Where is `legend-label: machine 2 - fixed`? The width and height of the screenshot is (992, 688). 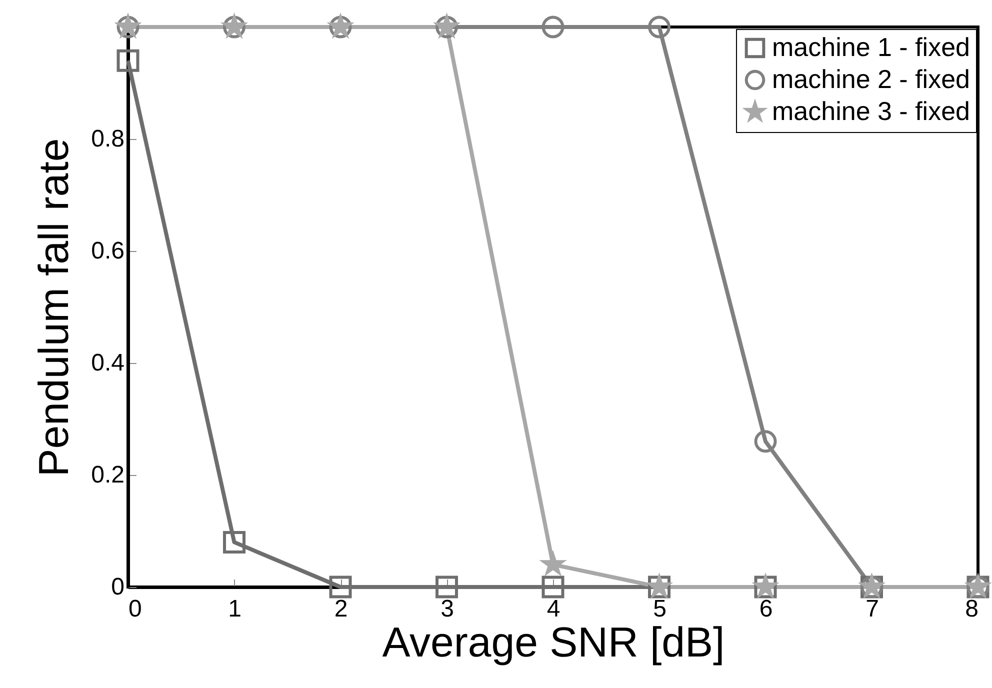
legend-label: machine 2 - fixed is located at coordinates (871, 79).